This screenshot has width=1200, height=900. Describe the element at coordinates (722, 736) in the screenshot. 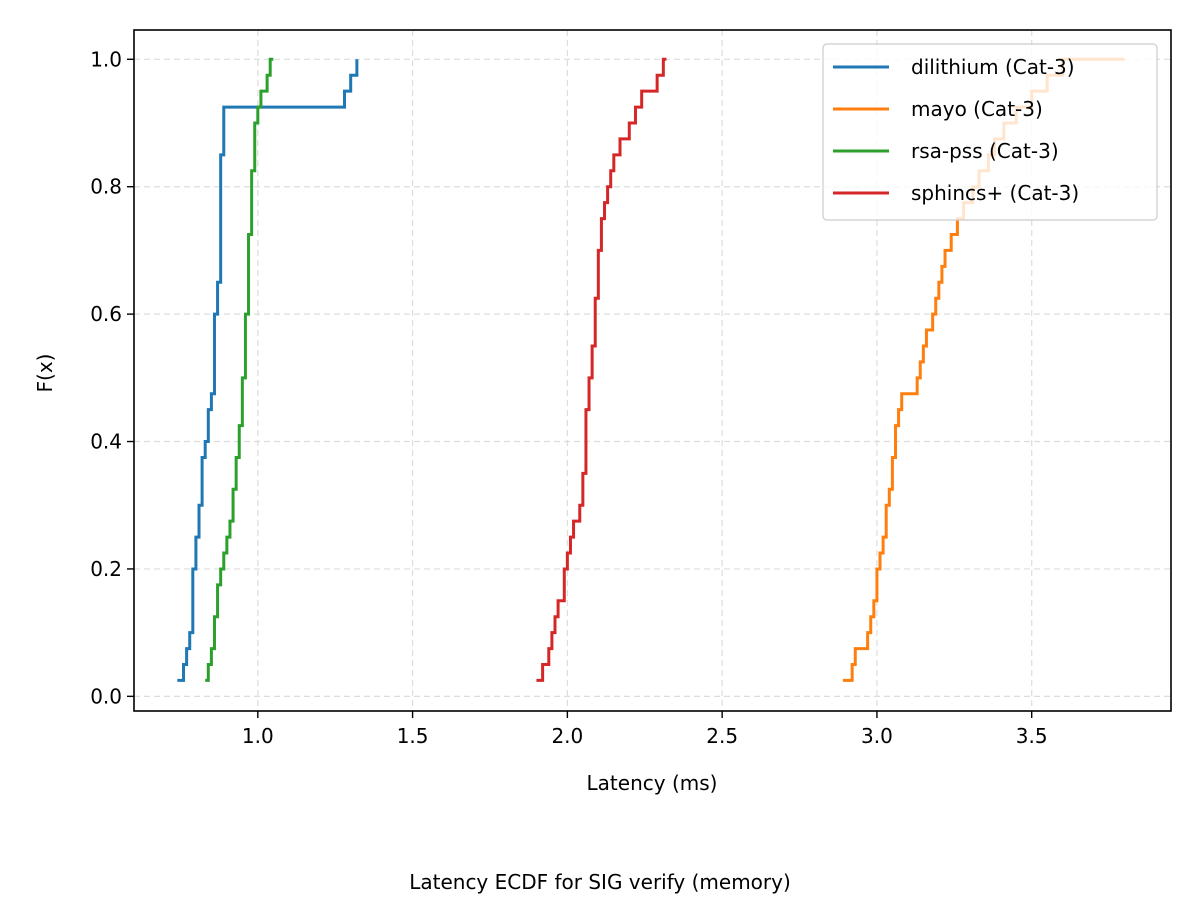

I see `x-tick-label: 2.5` at that location.